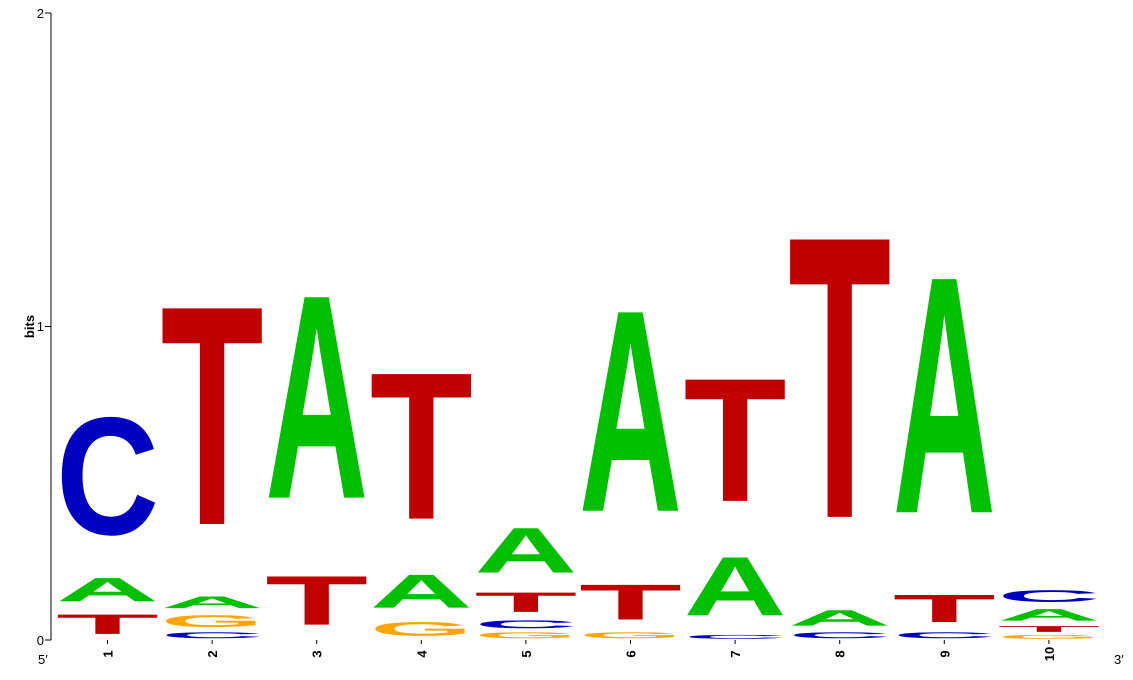  I want to click on logo-column-9: CTA, so click(944, 423).